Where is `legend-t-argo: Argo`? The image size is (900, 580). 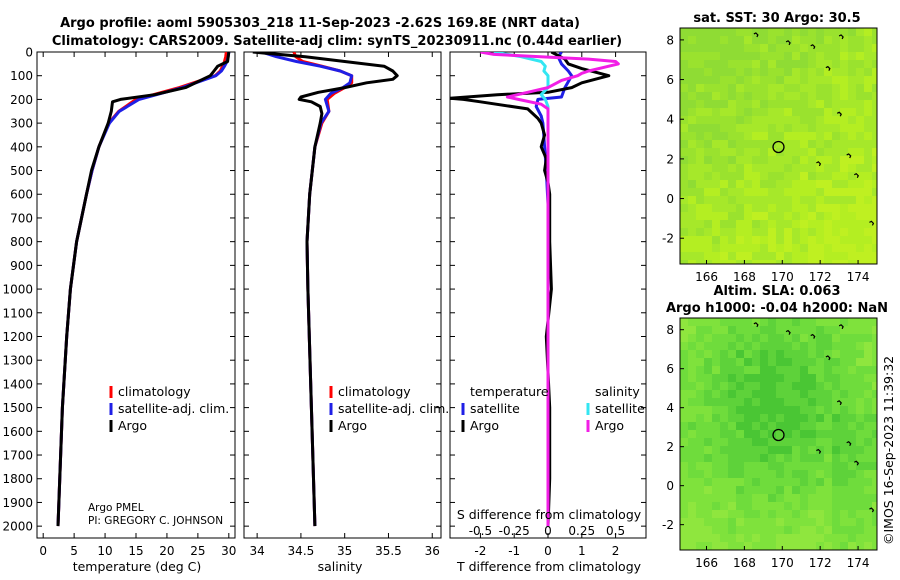
legend-t-argo: Argo is located at coordinates (484, 425).